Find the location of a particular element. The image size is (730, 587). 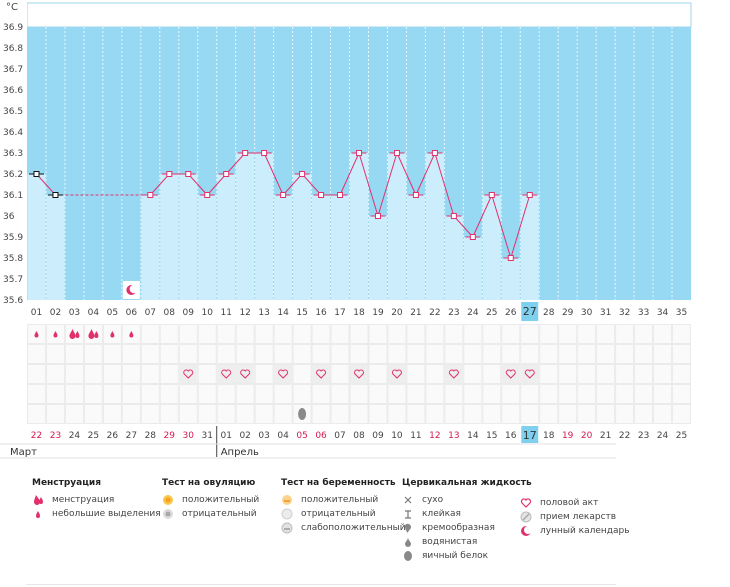

date-label: 28 is located at coordinates (151, 436).